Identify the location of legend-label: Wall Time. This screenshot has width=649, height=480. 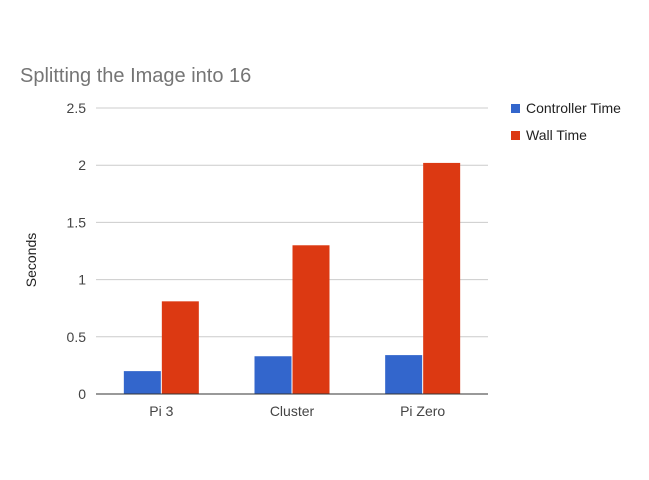
(556, 135).